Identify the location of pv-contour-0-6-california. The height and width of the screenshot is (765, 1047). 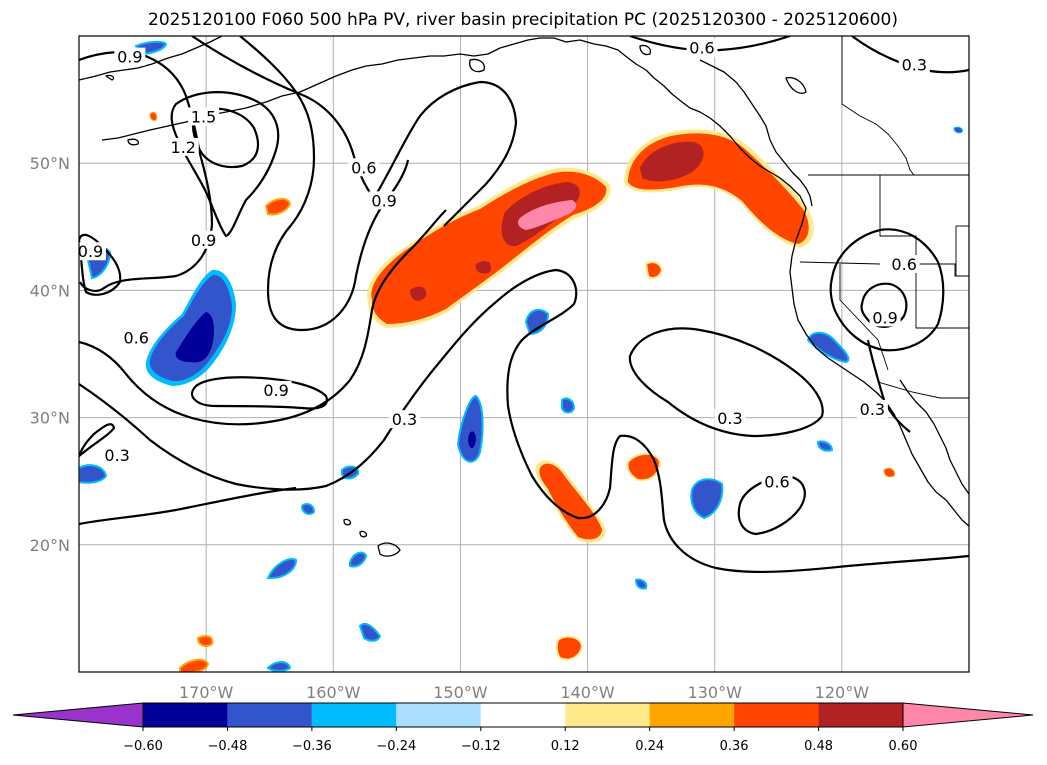
(887, 290).